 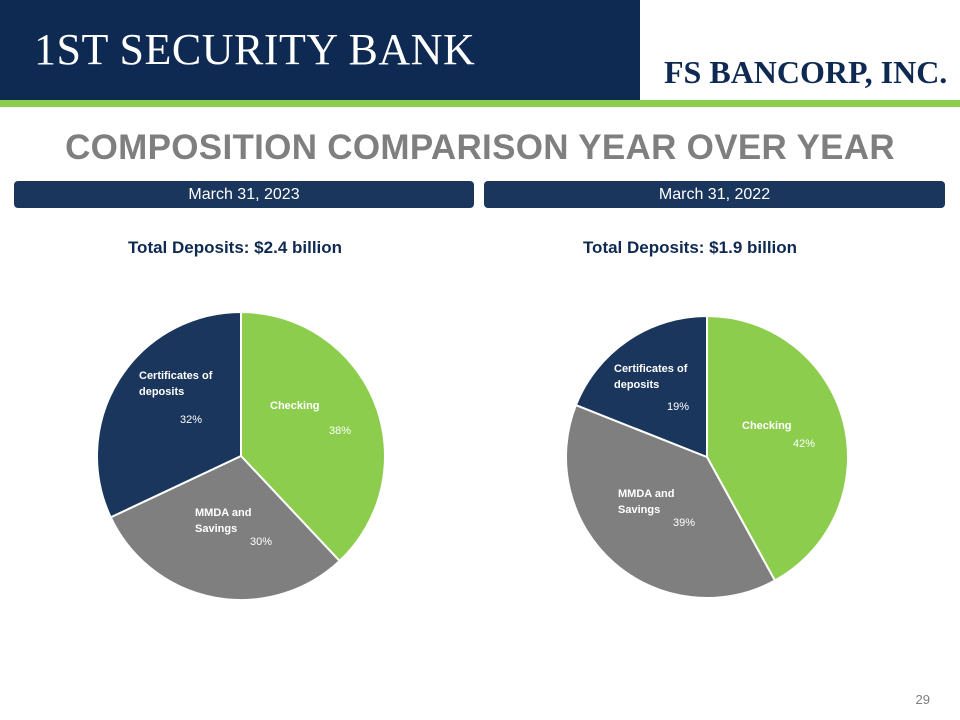 What do you see at coordinates (191, 420) in the screenshot?
I see `slice-percent-label: 32%` at bounding box center [191, 420].